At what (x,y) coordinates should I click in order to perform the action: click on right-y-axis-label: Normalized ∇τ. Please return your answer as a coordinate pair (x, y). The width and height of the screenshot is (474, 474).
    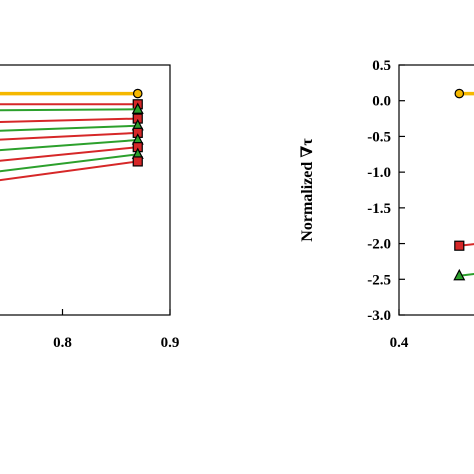
    Looking at the image, I should click on (307, 190).